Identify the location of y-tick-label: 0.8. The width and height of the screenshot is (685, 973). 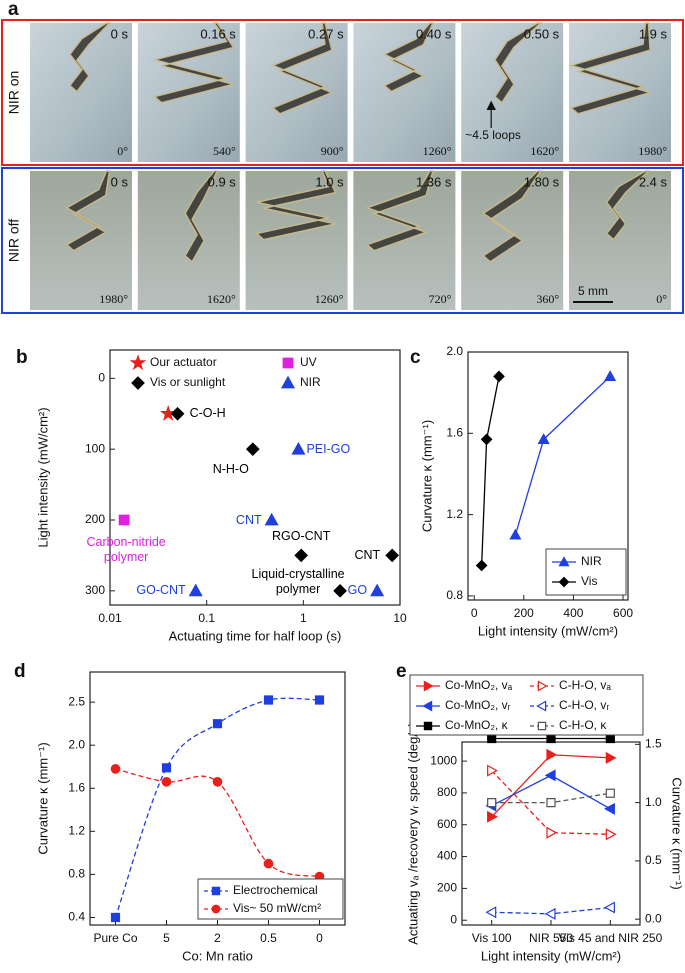
(454, 595).